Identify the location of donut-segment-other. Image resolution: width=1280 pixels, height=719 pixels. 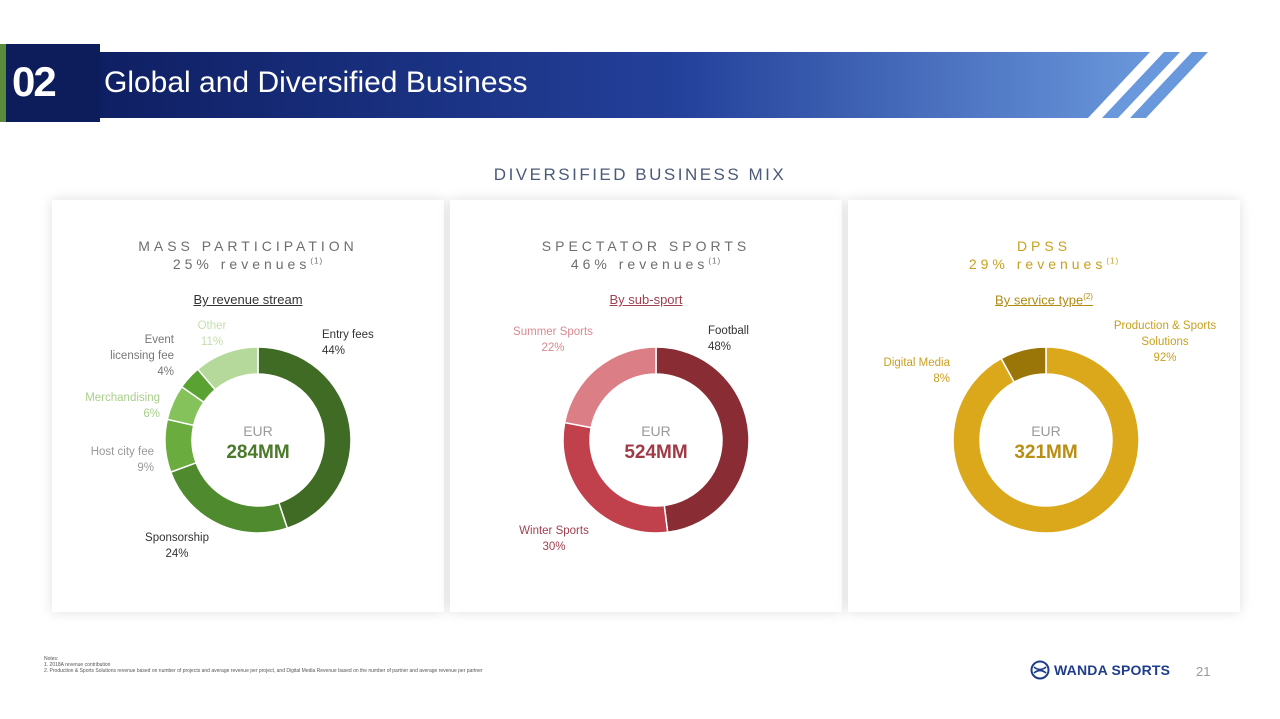
(227, 368).